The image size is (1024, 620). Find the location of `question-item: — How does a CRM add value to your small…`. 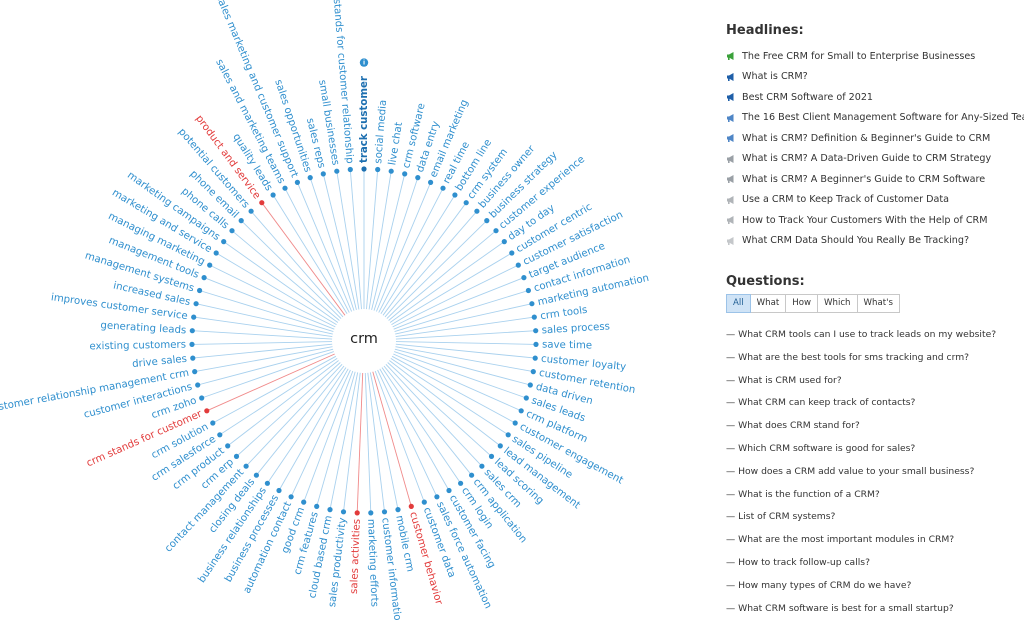

question-item: — How does a CRM add value to your small… is located at coordinates (850, 471).